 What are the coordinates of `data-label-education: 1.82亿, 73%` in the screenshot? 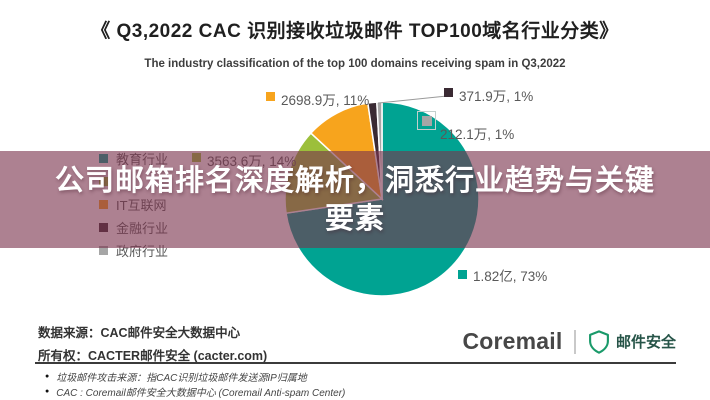 It's located at (502, 275).